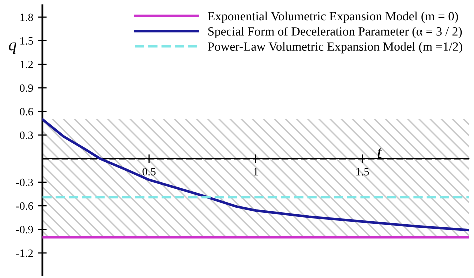 The width and height of the screenshot is (474, 278). Describe the element at coordinates (363, 172) in the screenshot. I see `x-tick-label: 1.5` at that location.